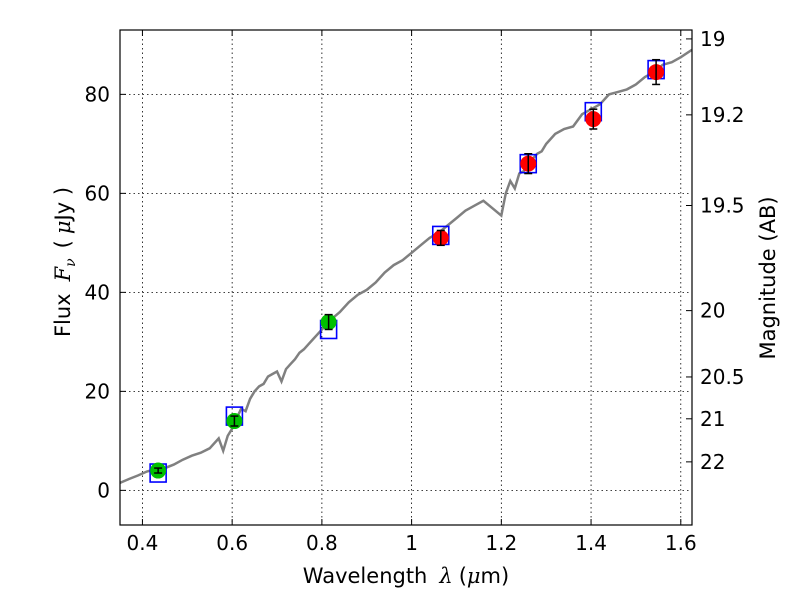 The width and height of the screenshot is (800, 605). What do you see at coordinates (722, 115) in the screenshot?
I see `y2-tick-label: 19.2` at bounding box center [722, 115].